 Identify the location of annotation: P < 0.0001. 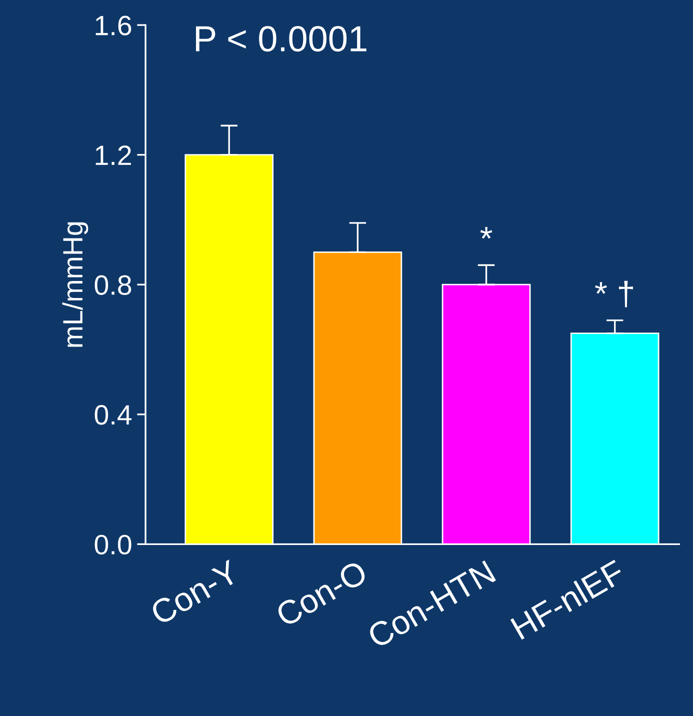
(281, 39).